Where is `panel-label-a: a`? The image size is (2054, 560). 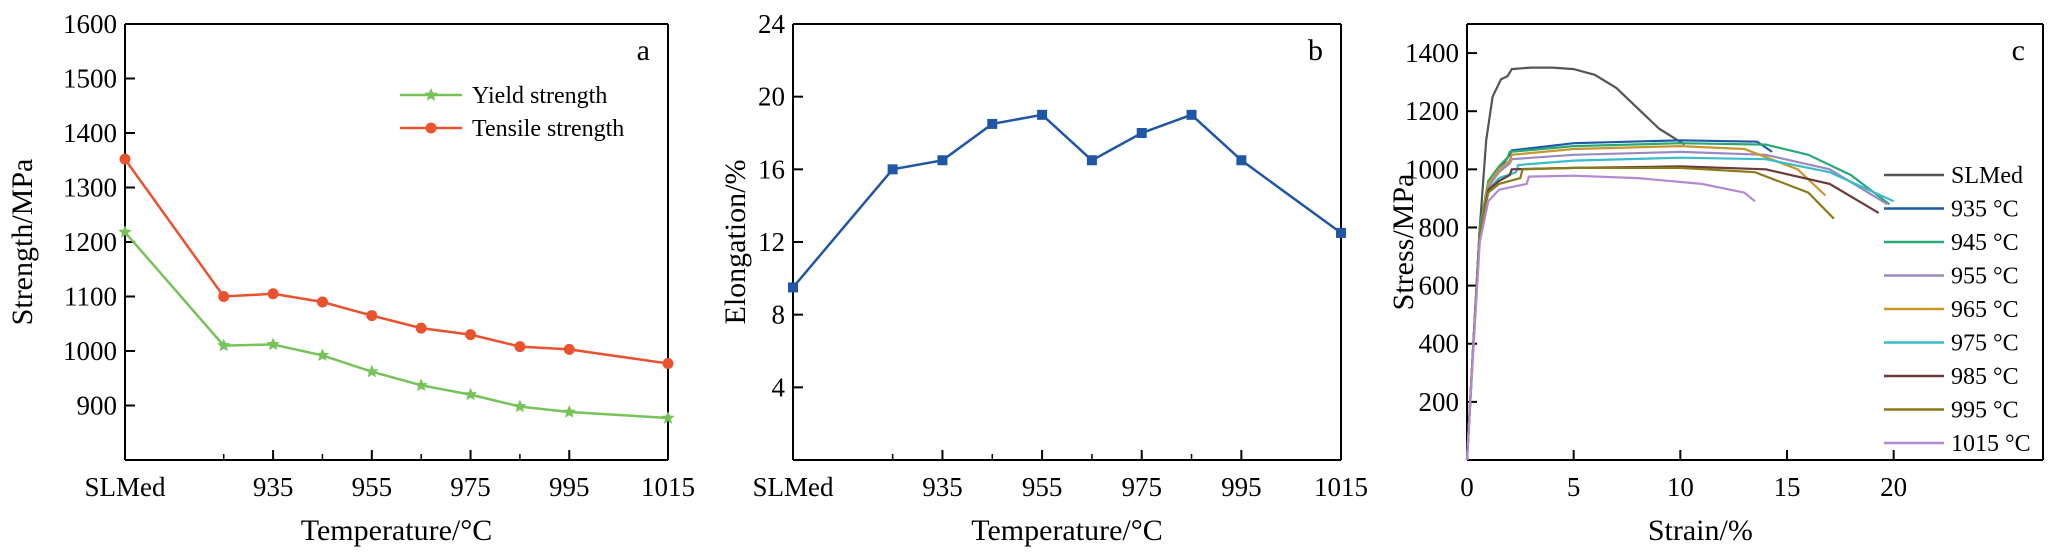
panel-label-a: a is located at coordinates (643, 50).